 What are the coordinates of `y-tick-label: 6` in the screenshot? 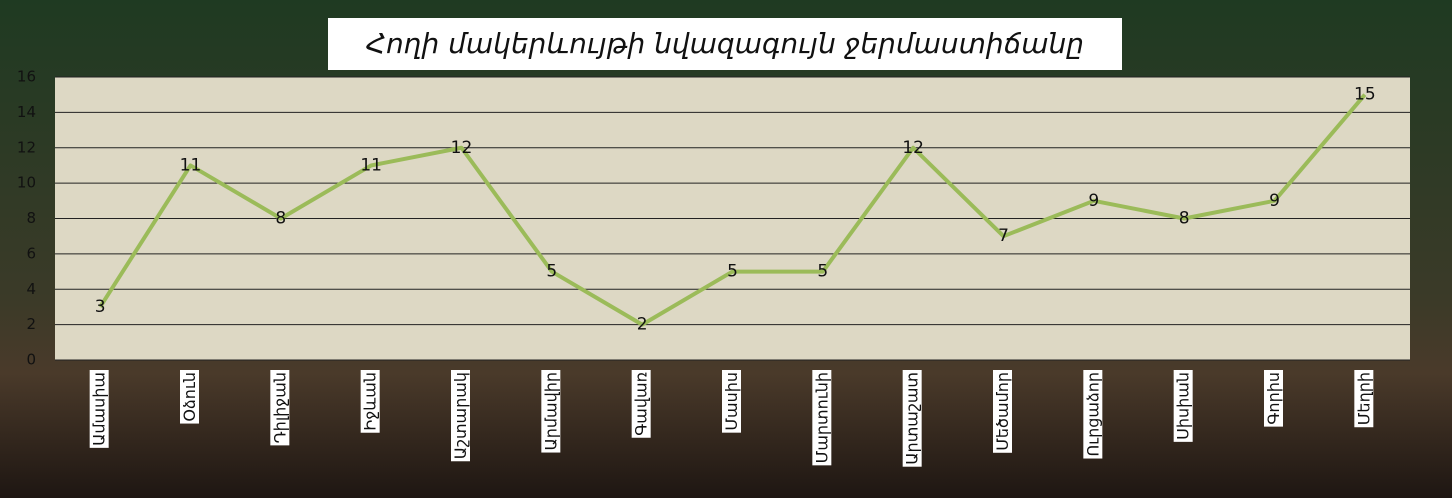 It's located at (31, 253).